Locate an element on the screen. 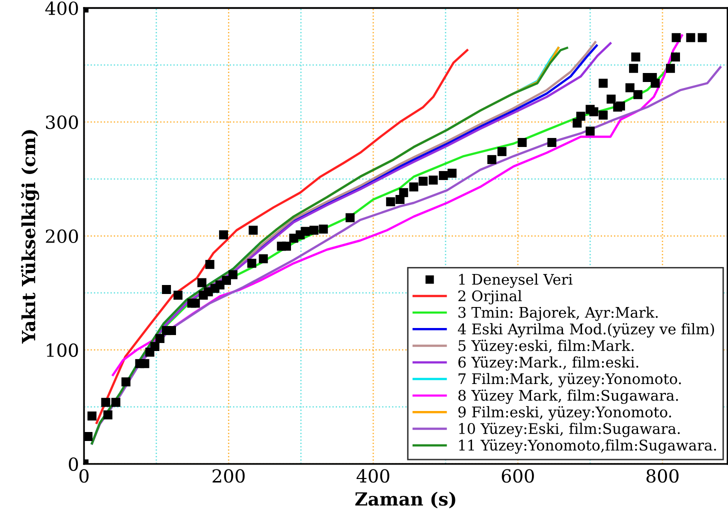 This screenshot has width=728, height=532. x-axis-title: Zaman (s) is located at coordinates (405, 500).